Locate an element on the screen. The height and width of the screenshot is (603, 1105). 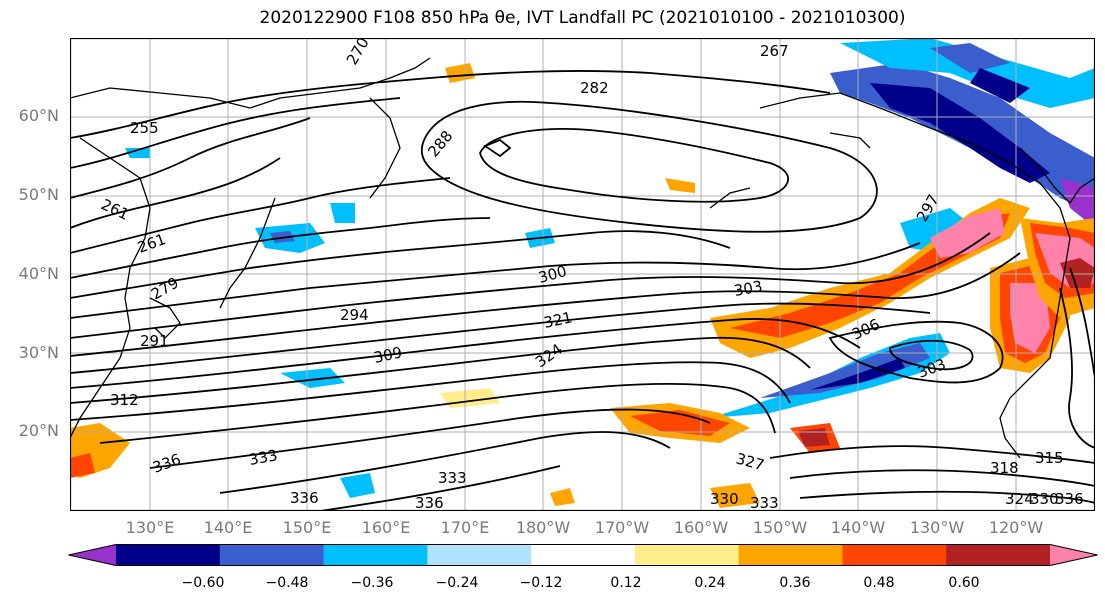
contour-label: 303 is located at coordinates (748, 288).